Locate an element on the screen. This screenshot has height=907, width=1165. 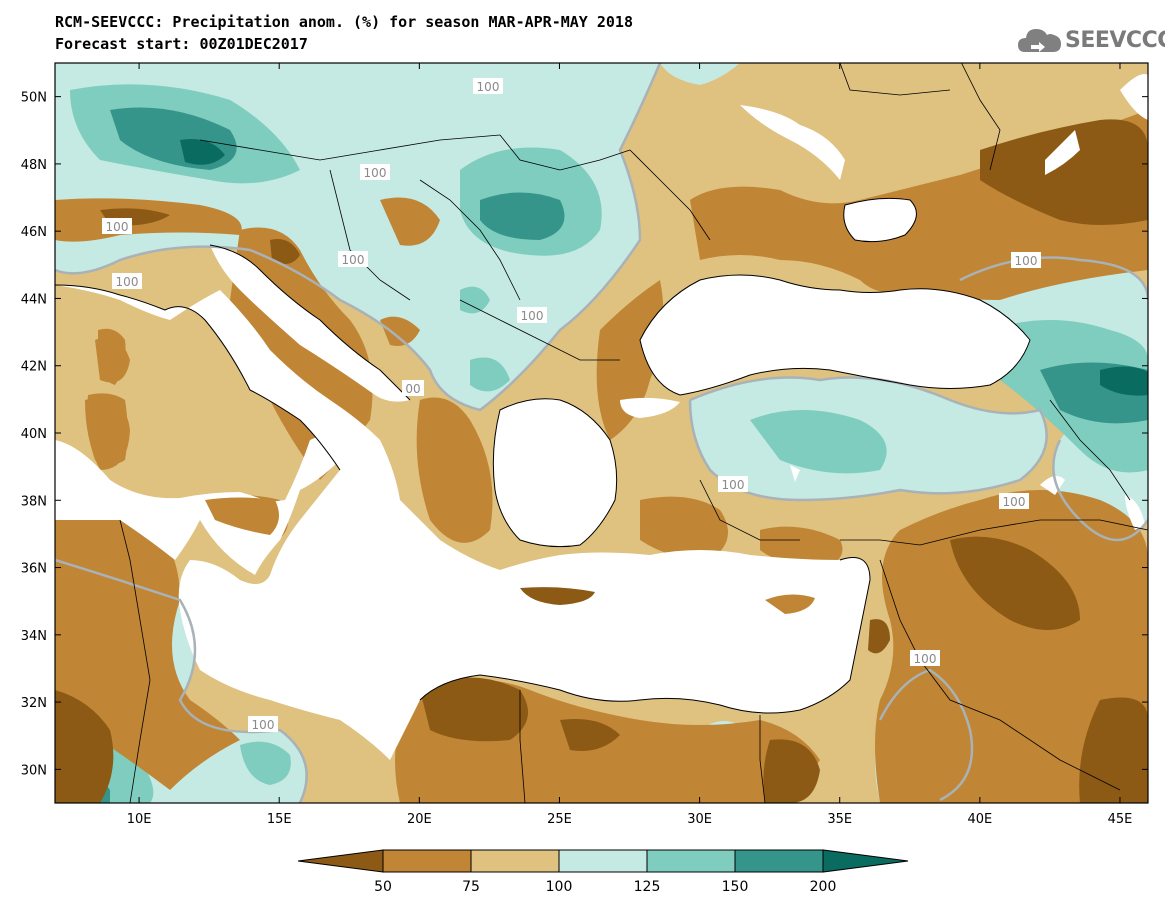
lon-tick-label: 35E is located at coordinates (839, 819).